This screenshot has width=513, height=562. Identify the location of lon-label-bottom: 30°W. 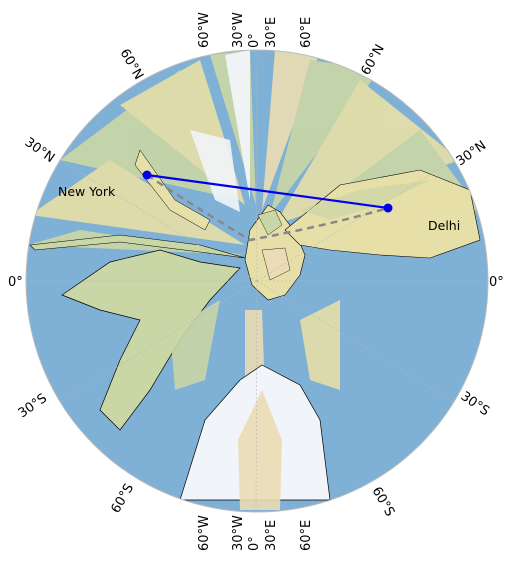
(238, 533).